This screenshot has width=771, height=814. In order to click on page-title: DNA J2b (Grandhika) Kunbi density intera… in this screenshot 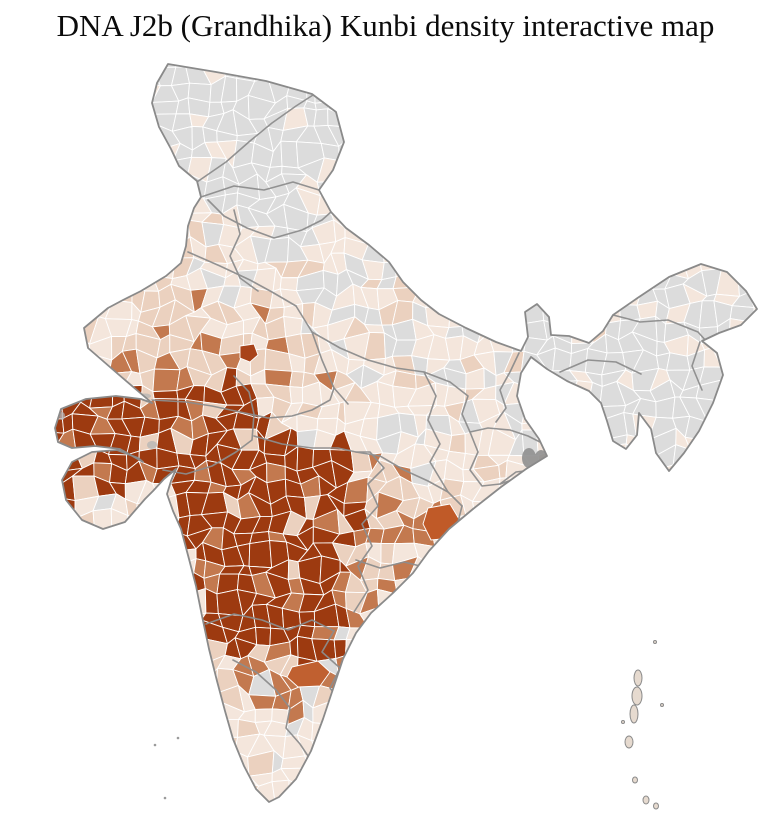, I will do `click(385, 25)`.